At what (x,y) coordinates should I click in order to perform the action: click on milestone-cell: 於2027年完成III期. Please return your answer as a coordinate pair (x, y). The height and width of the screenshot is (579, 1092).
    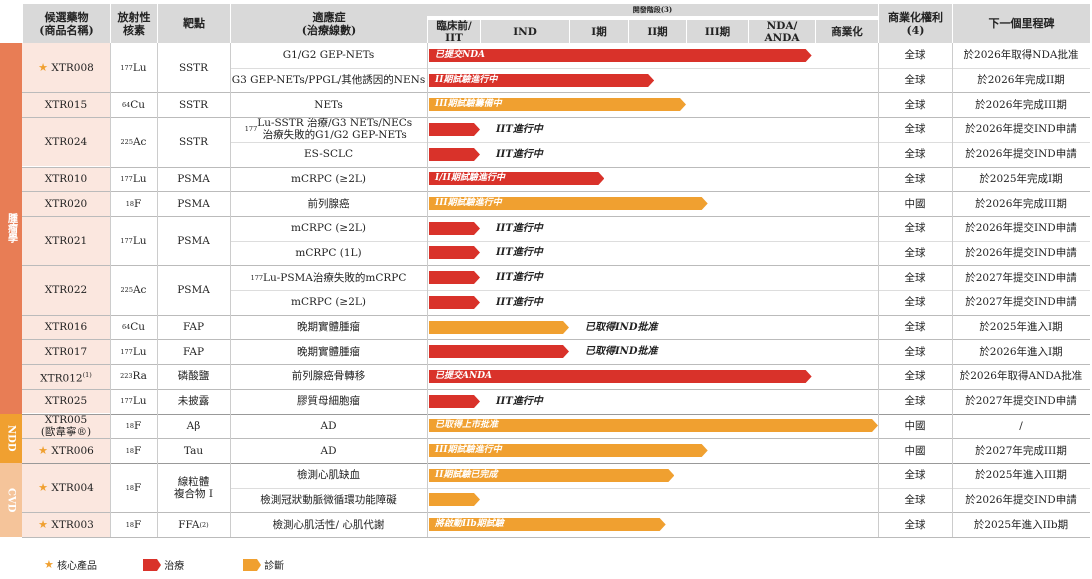
    Looking at the image, I should click on (1021, 450).